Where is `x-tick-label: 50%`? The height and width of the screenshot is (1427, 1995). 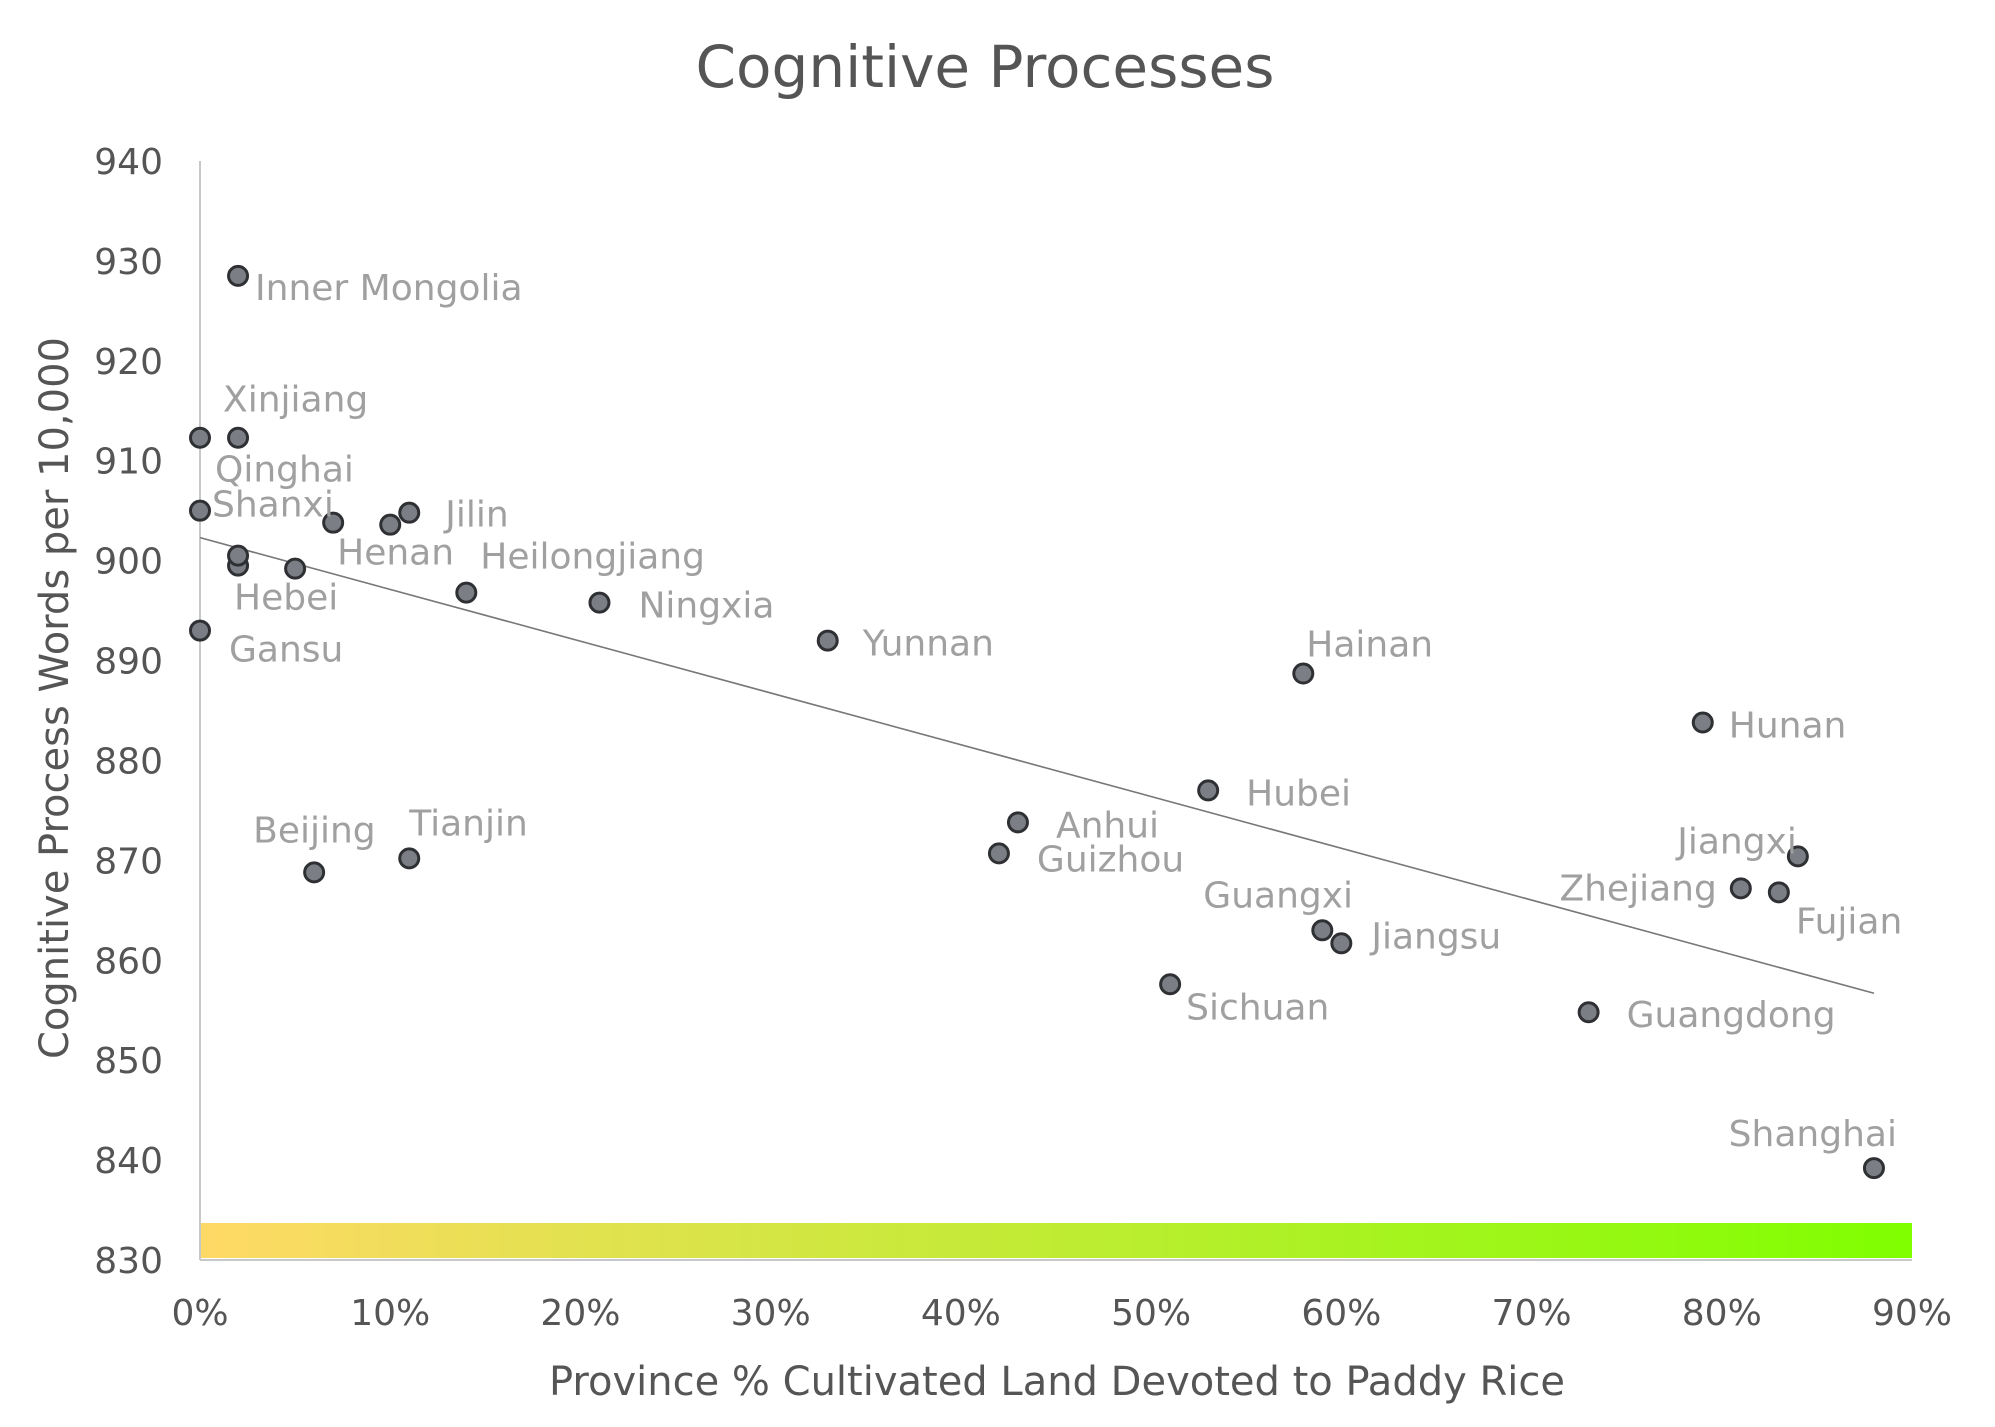
x-tick-label: 50% is located at coordinates (1151, 1313).